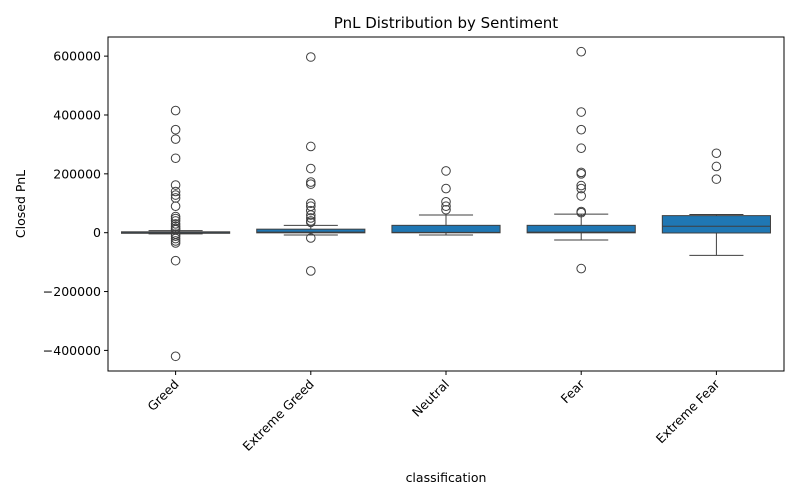 This screenshot has height=500, width=800. I want to click on x-axis-label: classification, so click(446, 477).